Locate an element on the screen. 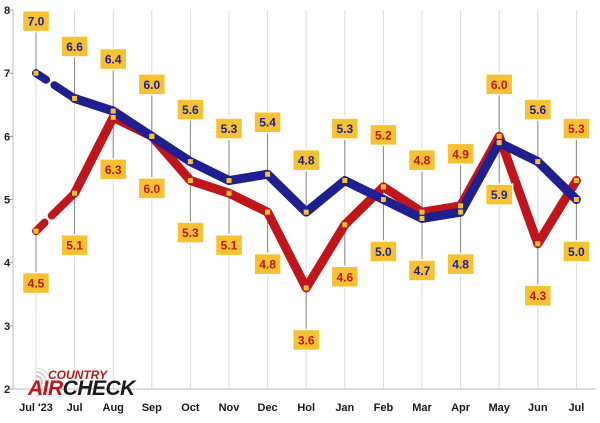  data-label: 6.3 is located at coordinates (113, 170).